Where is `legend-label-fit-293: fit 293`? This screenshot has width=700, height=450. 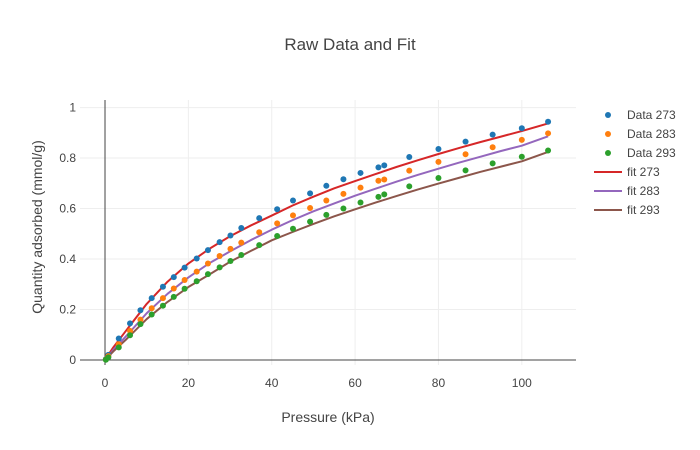
legend-label-fit-293: fit 293 is located at coordinates (643, 210).